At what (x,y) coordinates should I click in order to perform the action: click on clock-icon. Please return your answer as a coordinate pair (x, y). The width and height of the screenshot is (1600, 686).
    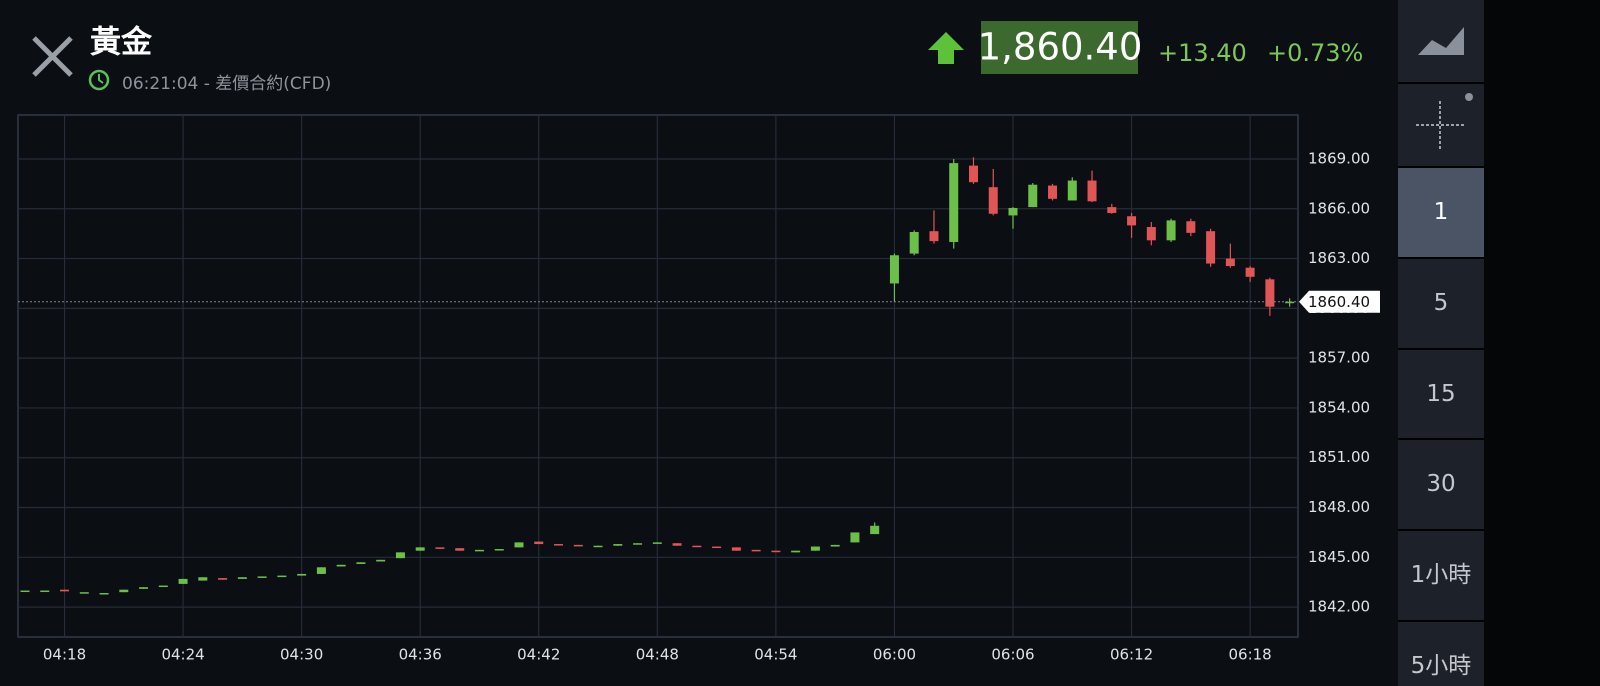
    Looking at the image, I should click on (99, 80).